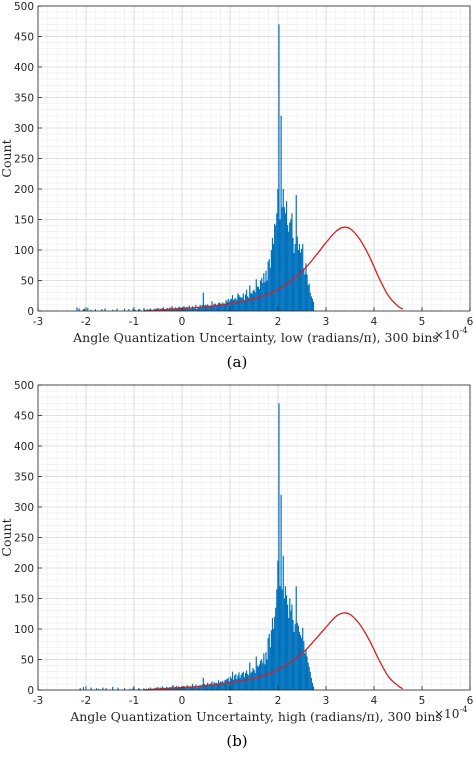  What do you see at coordinates (30, 691) in the screenshot?
I see `y-tick-label: 0` at bounding box center [30, 691].